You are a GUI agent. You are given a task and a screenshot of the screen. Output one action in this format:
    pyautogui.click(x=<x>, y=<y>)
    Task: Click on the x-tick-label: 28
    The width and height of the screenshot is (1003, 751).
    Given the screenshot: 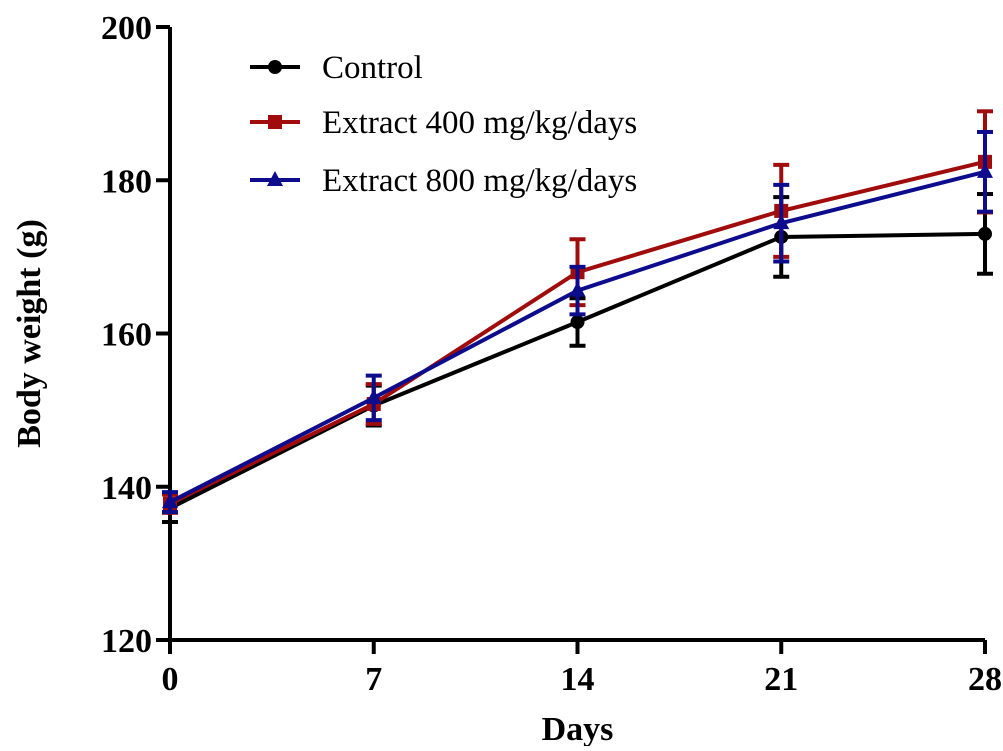 What is the action you would take?
    pyautogui.click(x=985, y=679)
    